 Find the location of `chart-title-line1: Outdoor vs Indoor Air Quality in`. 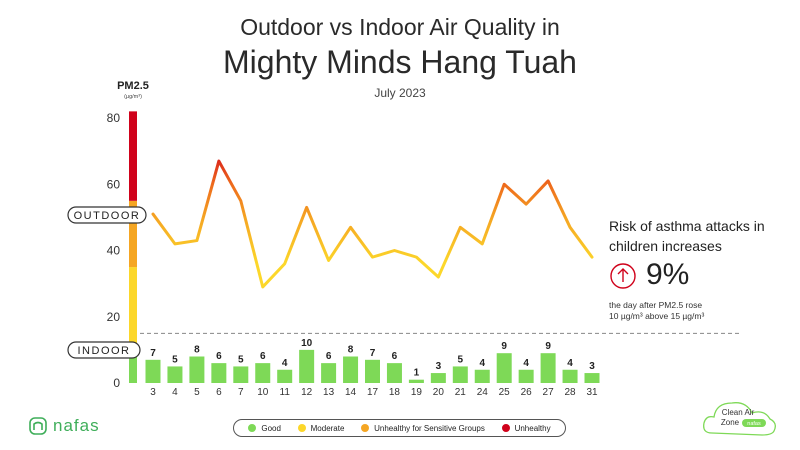

chart-title-line1: Outdoor vs Indoor Air Quality in is located at coordinates (400, 27).